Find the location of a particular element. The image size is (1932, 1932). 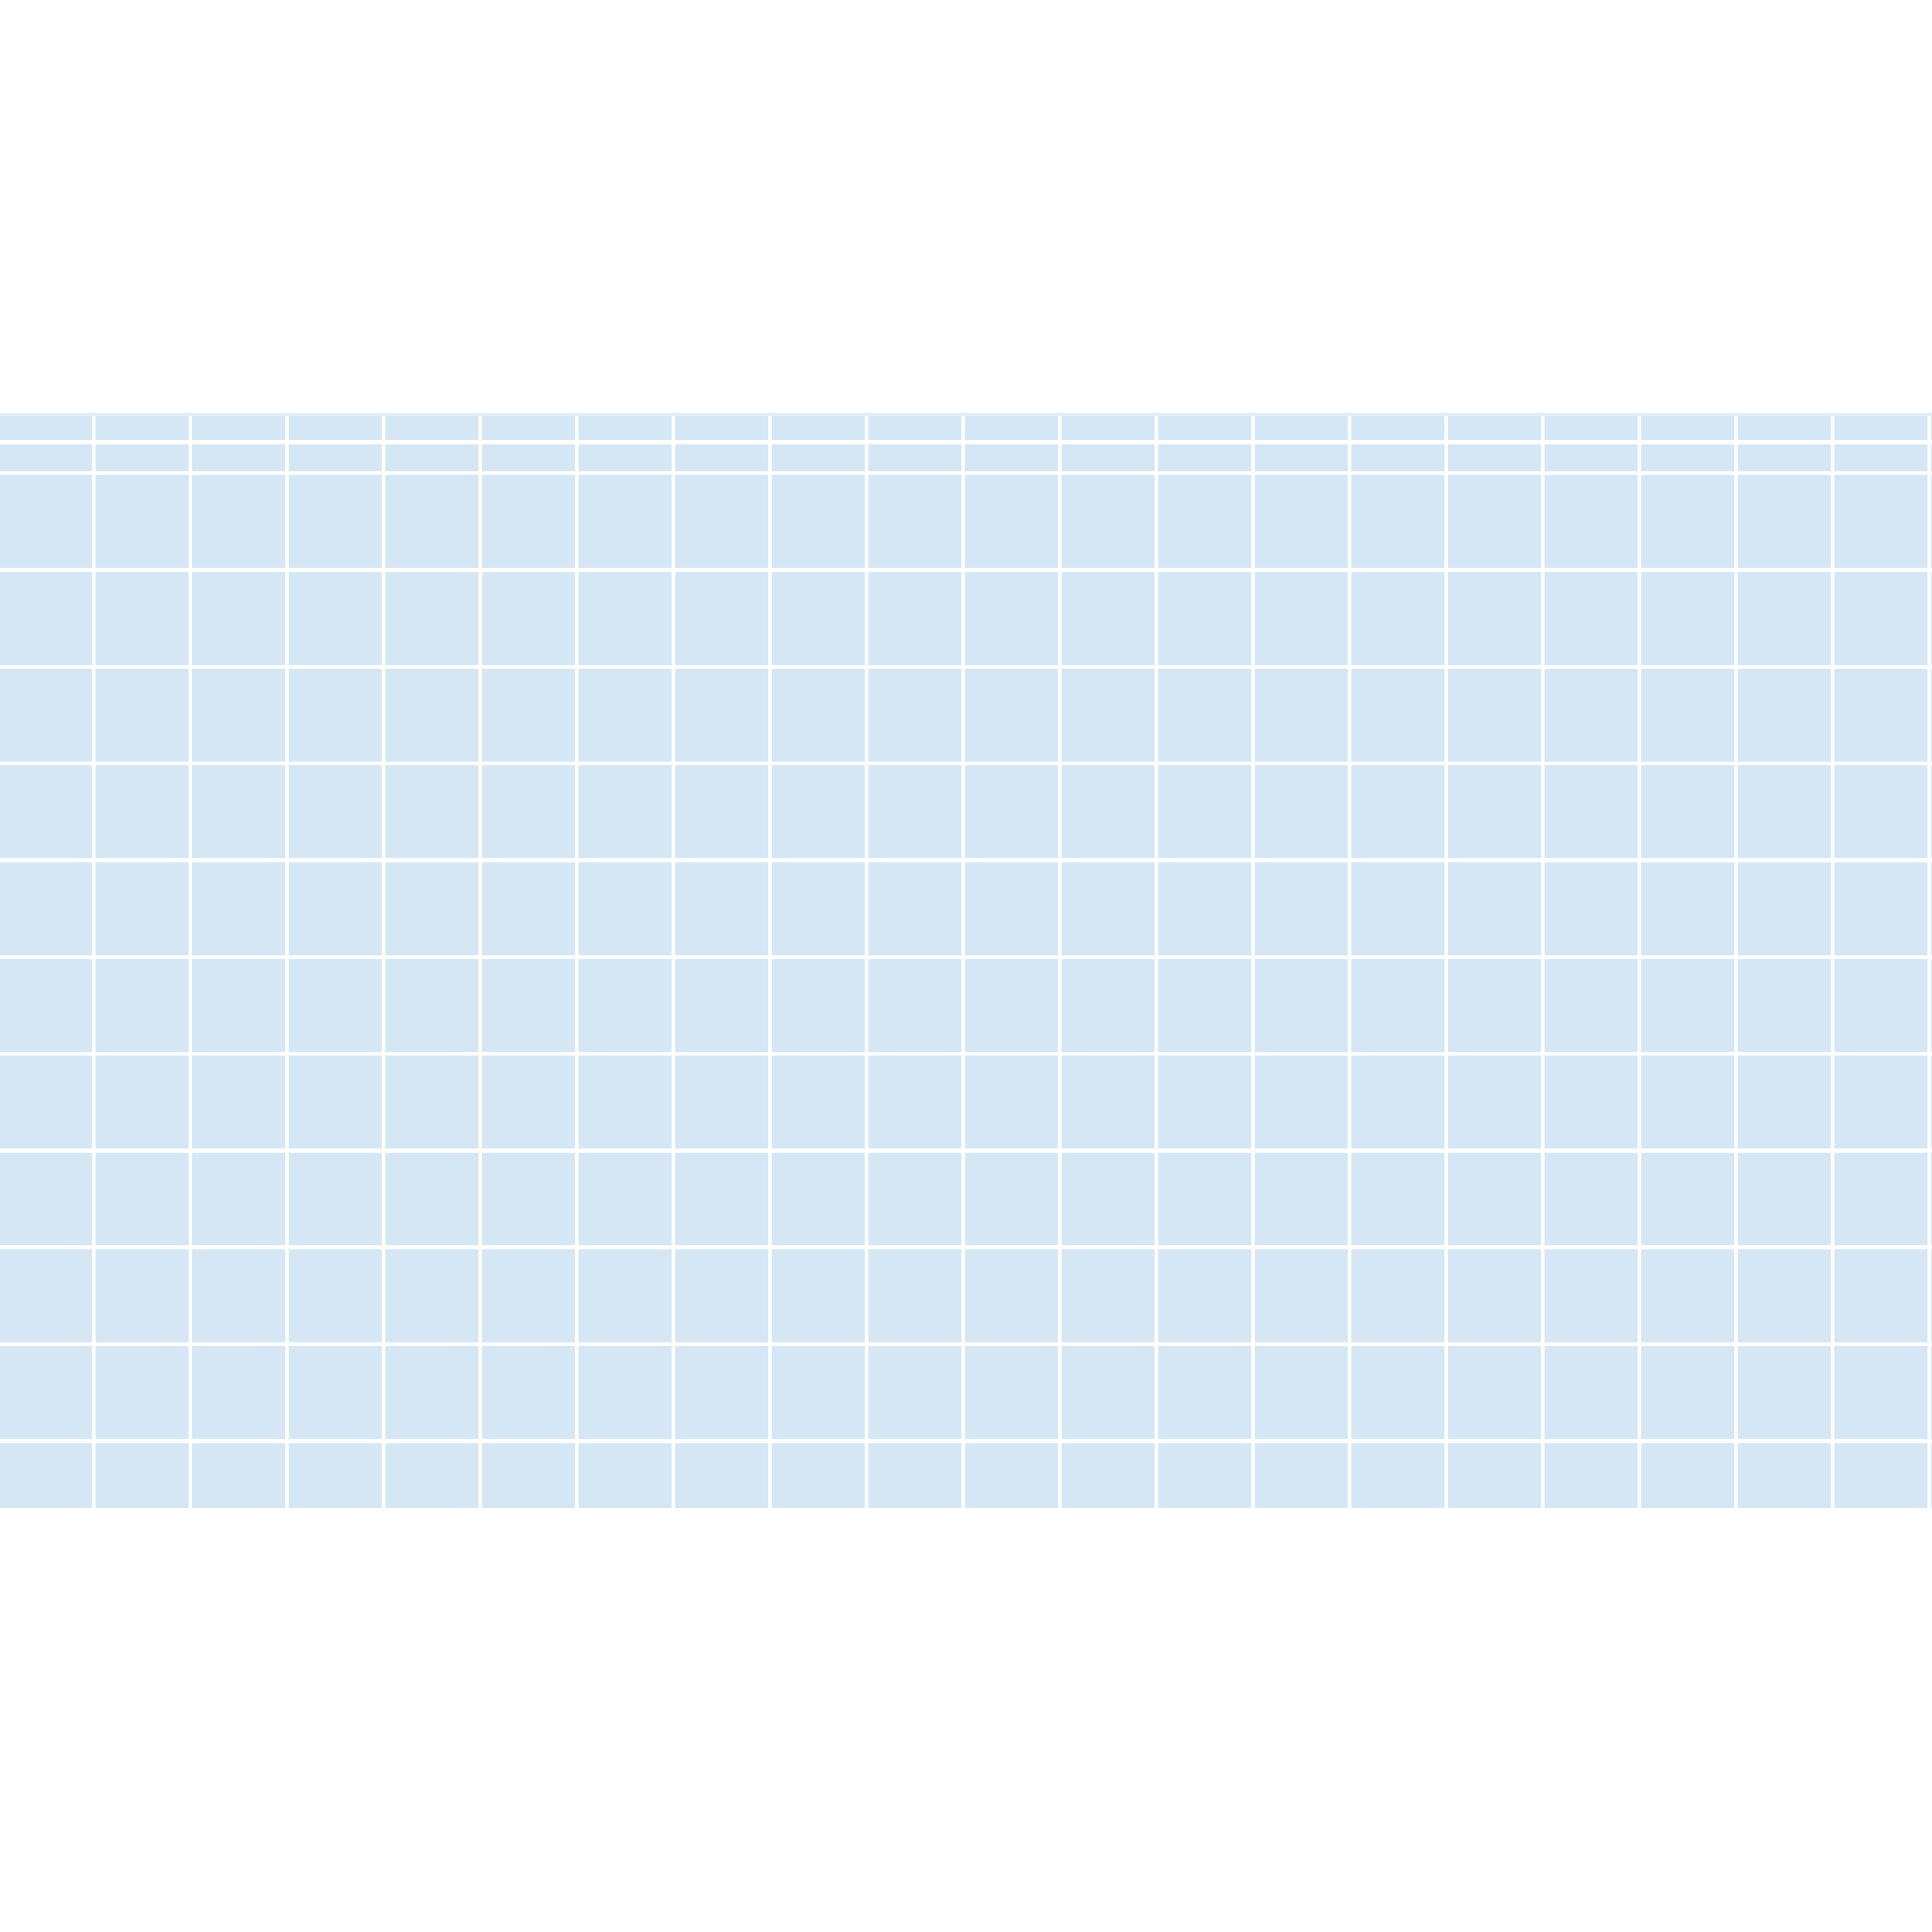

grid-top-edge is located at coordinates (966, 414).